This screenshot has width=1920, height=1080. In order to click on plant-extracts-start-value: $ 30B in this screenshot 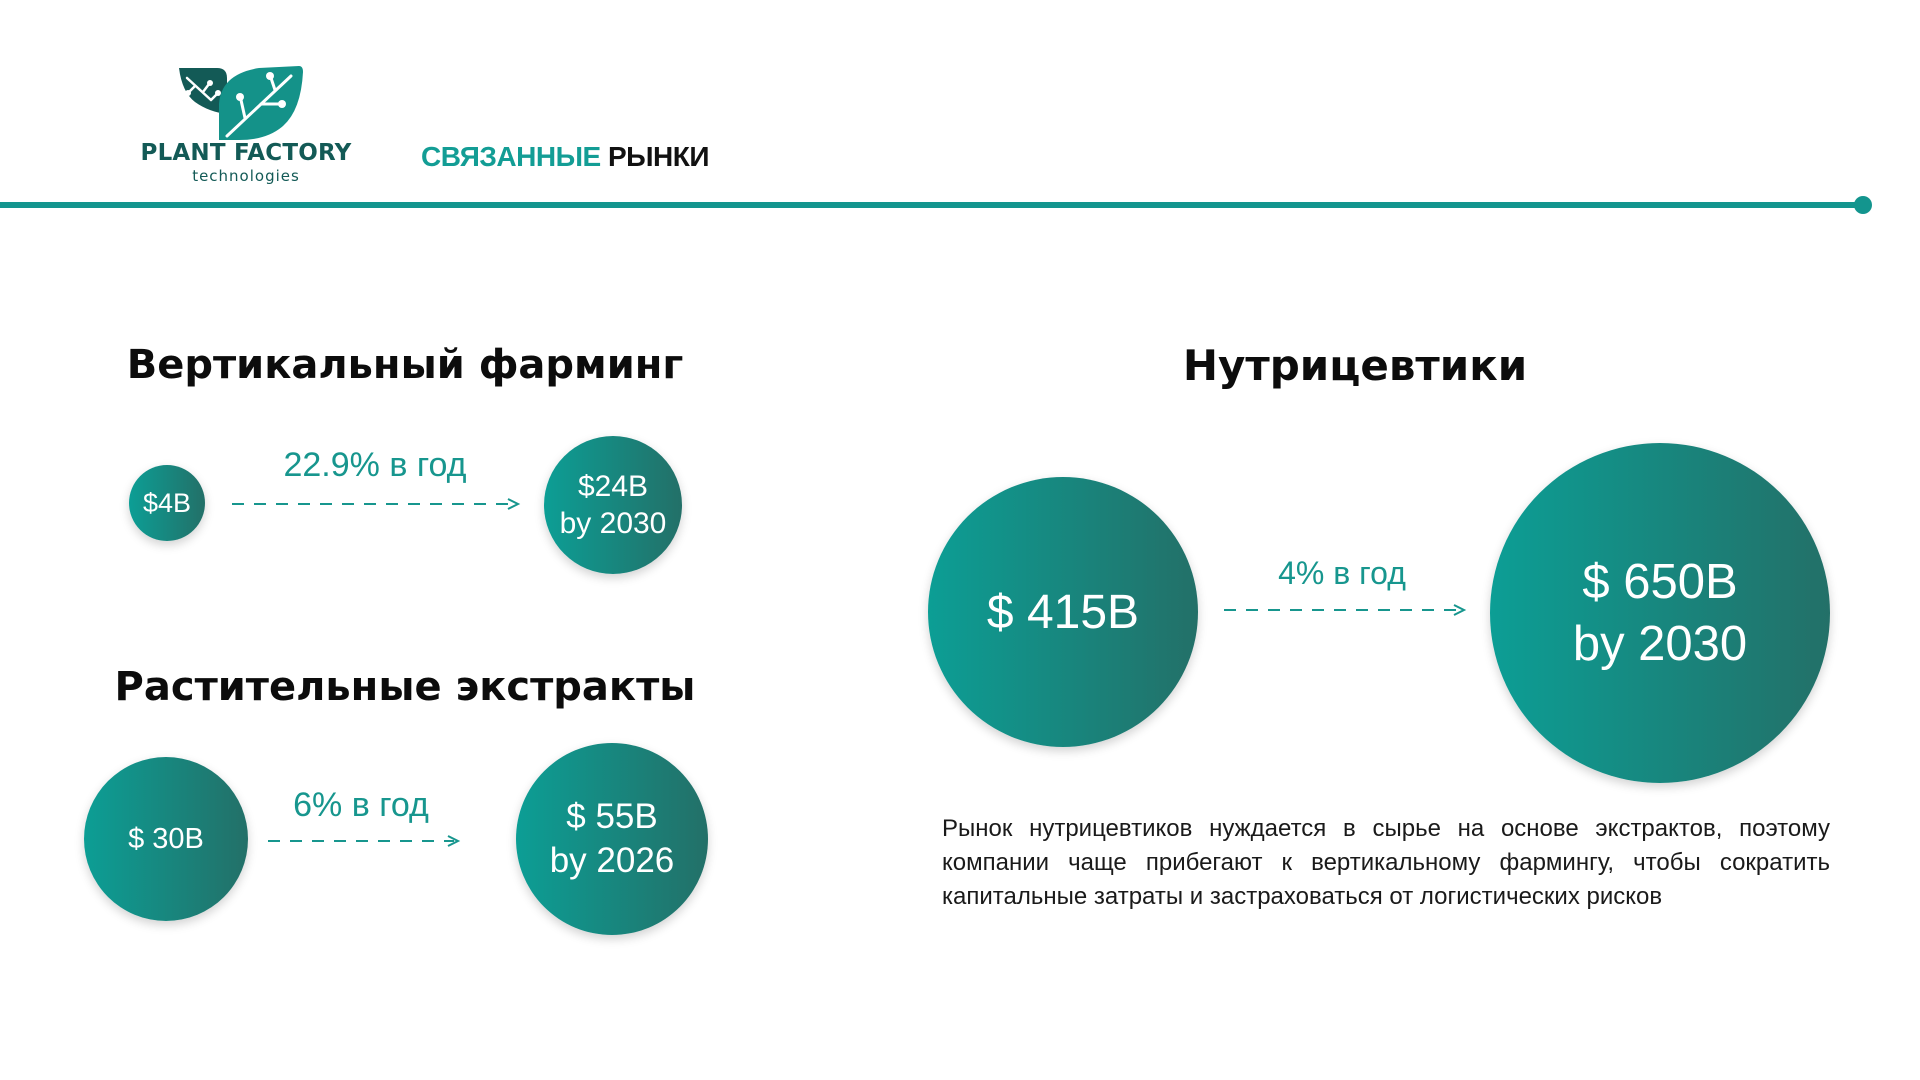, I will do `click(166, 838)`.